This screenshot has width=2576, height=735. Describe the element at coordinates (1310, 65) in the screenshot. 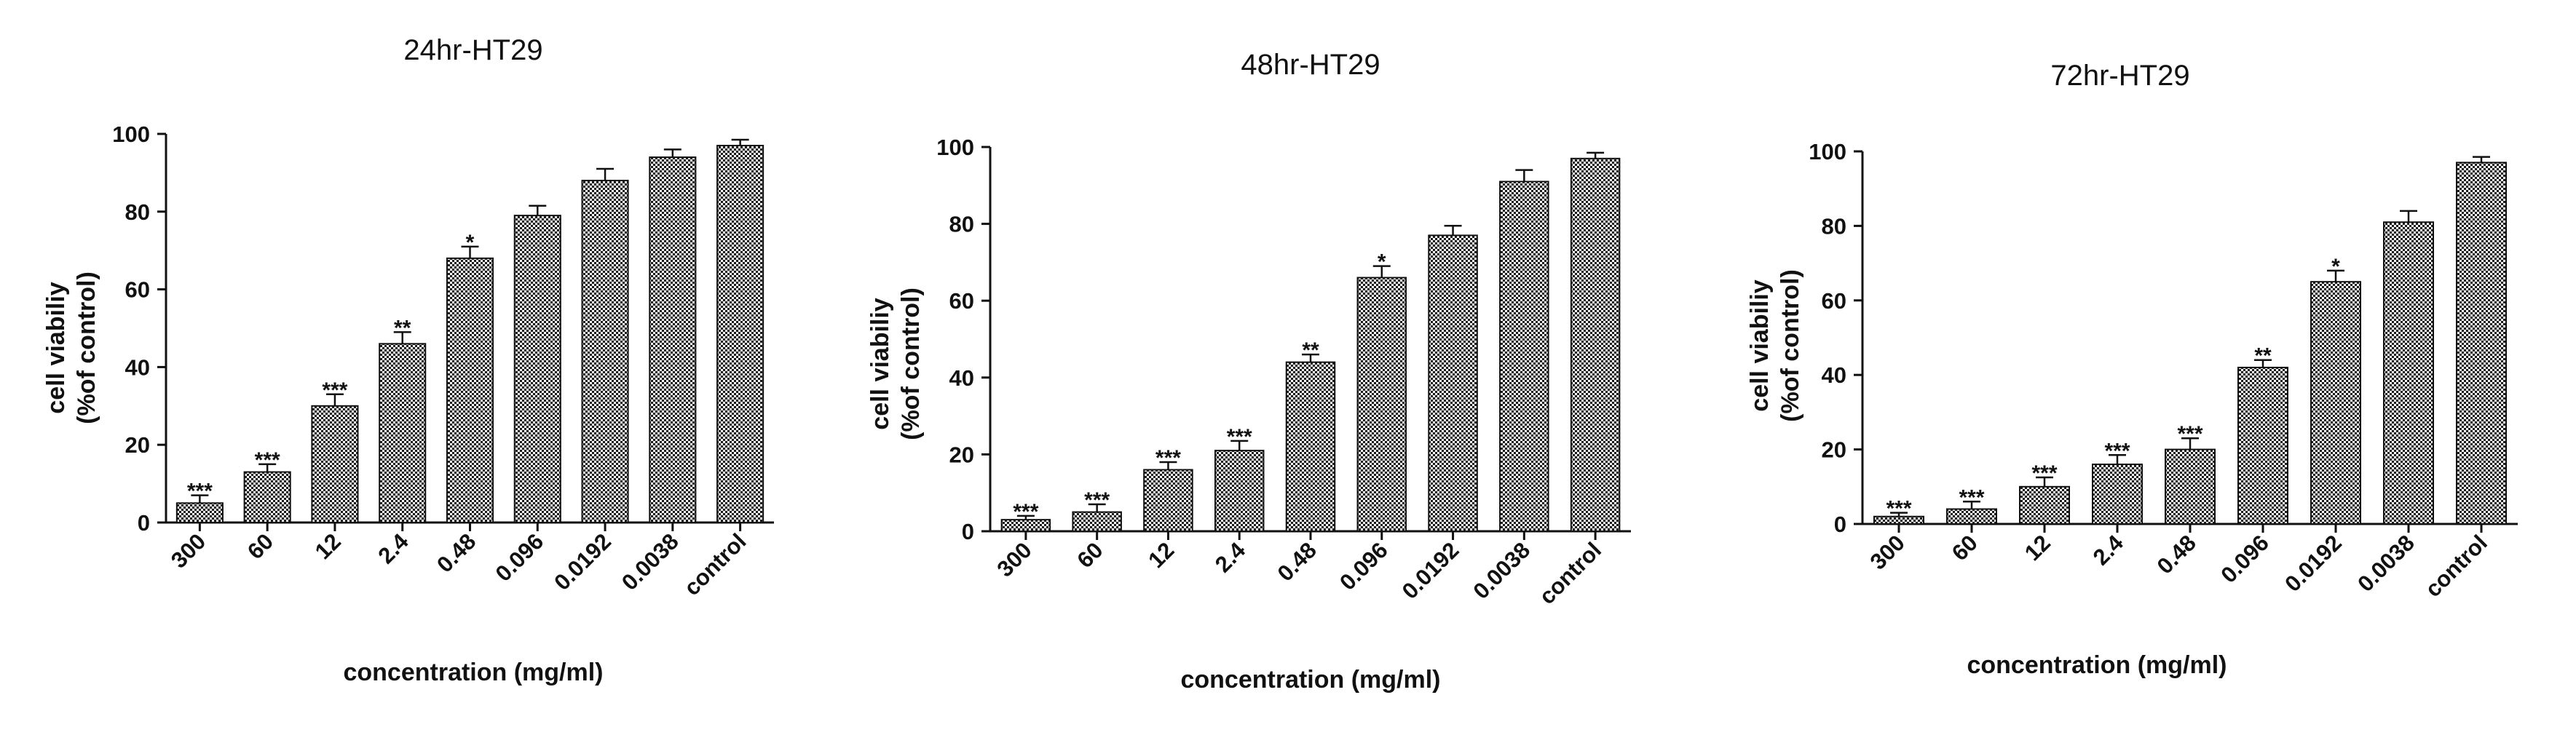

I see `chart-title: 48hr-HT29` at that location.